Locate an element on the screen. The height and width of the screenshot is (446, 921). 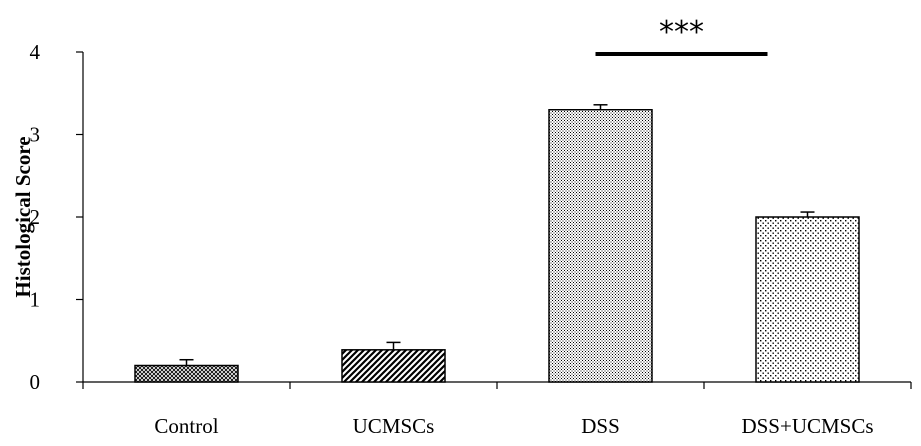
y-tick-label: 2 is located at coordinates (35, 217).